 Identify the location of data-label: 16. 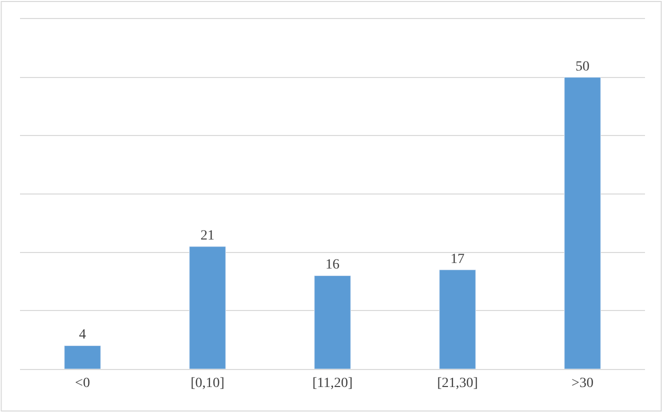
(333, 265).